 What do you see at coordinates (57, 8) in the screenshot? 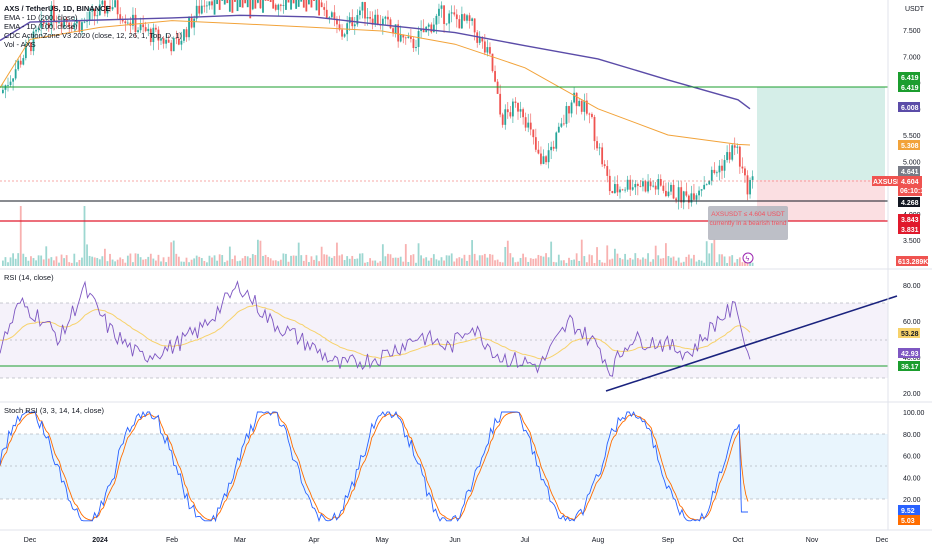
I see `legend-symbol: AXS / TetherUS, 1D, BINANCE` at bounding box center [57, 8].